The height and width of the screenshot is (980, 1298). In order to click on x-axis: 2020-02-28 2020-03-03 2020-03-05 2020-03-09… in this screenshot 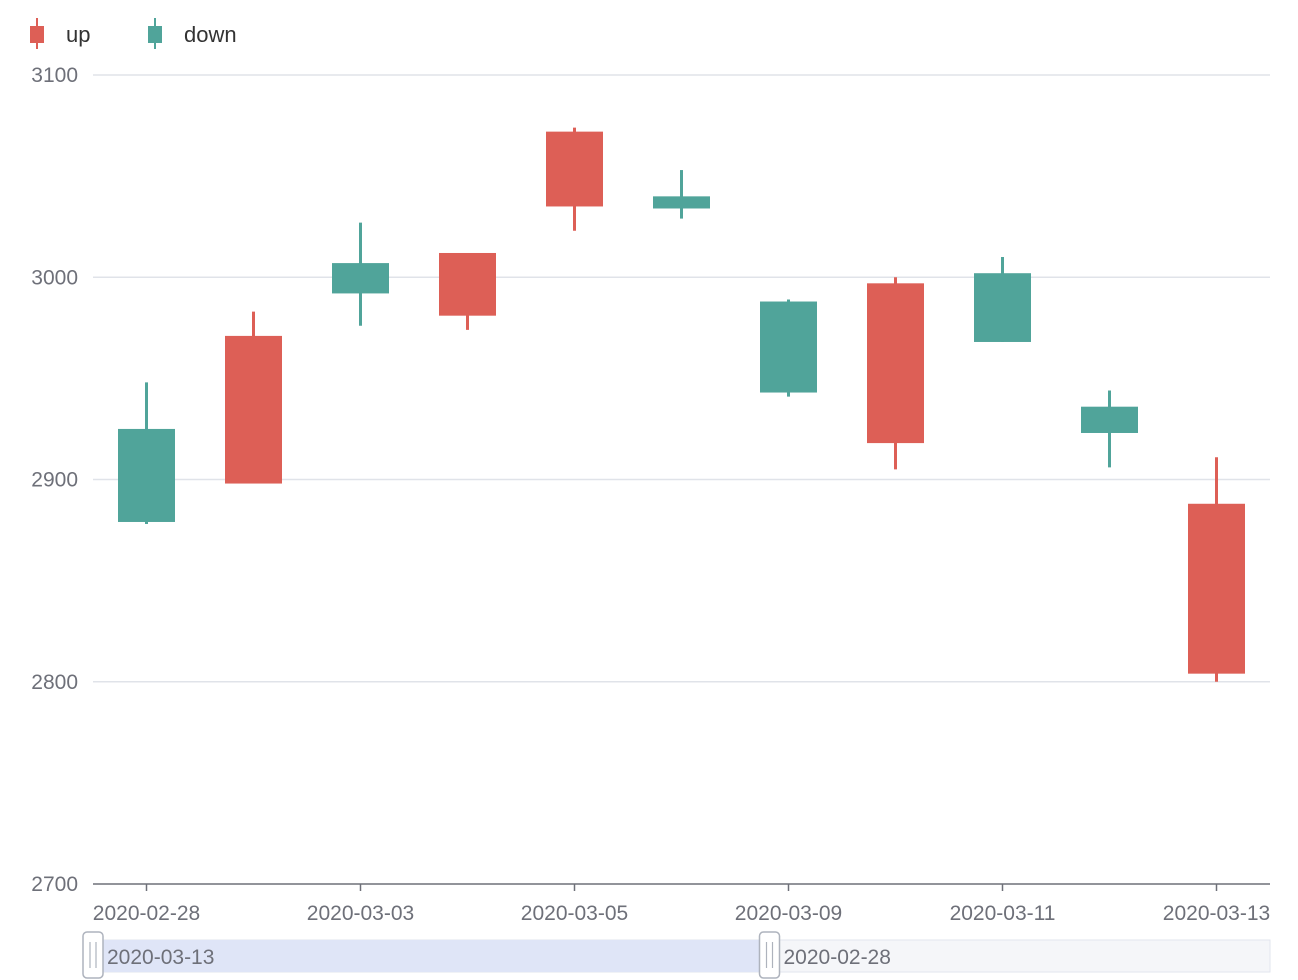, I will do `click(681, 904)`.